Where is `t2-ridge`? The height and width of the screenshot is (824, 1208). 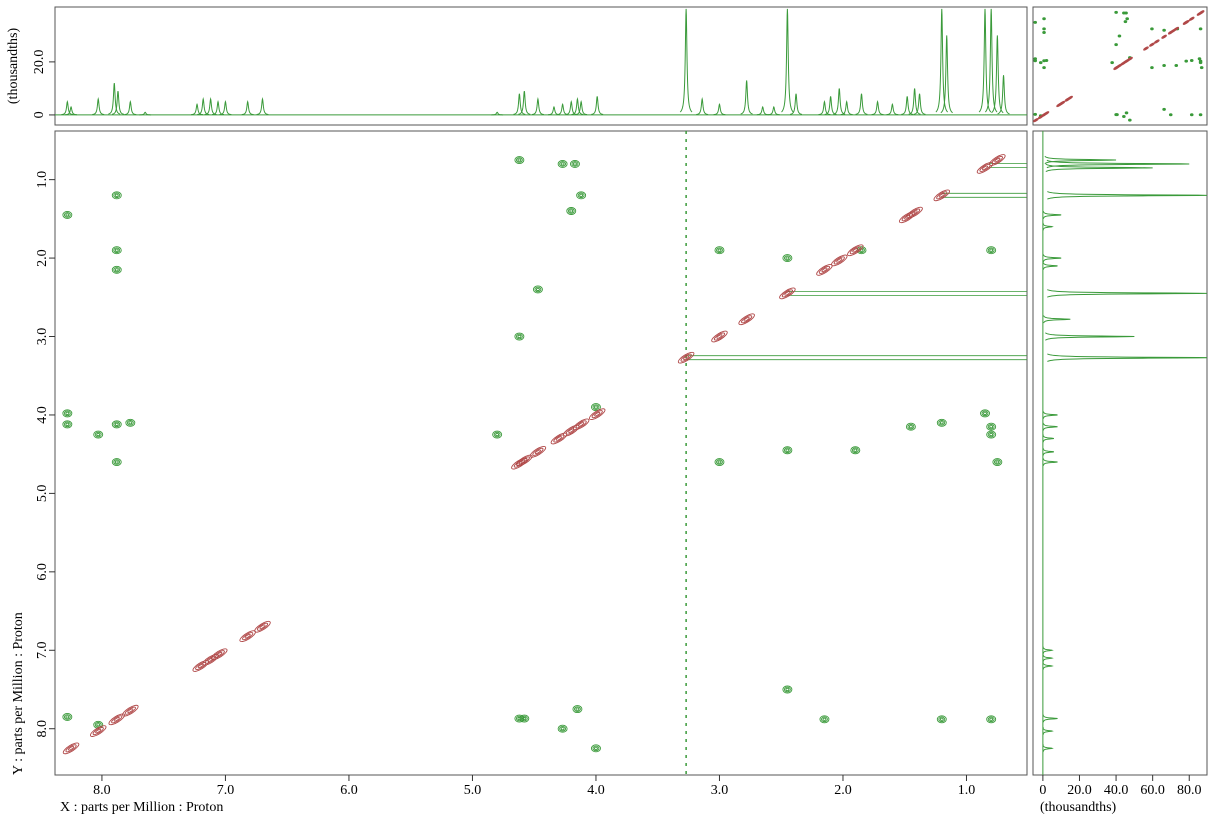 t2-ridge is located at coordinates (856, 358).